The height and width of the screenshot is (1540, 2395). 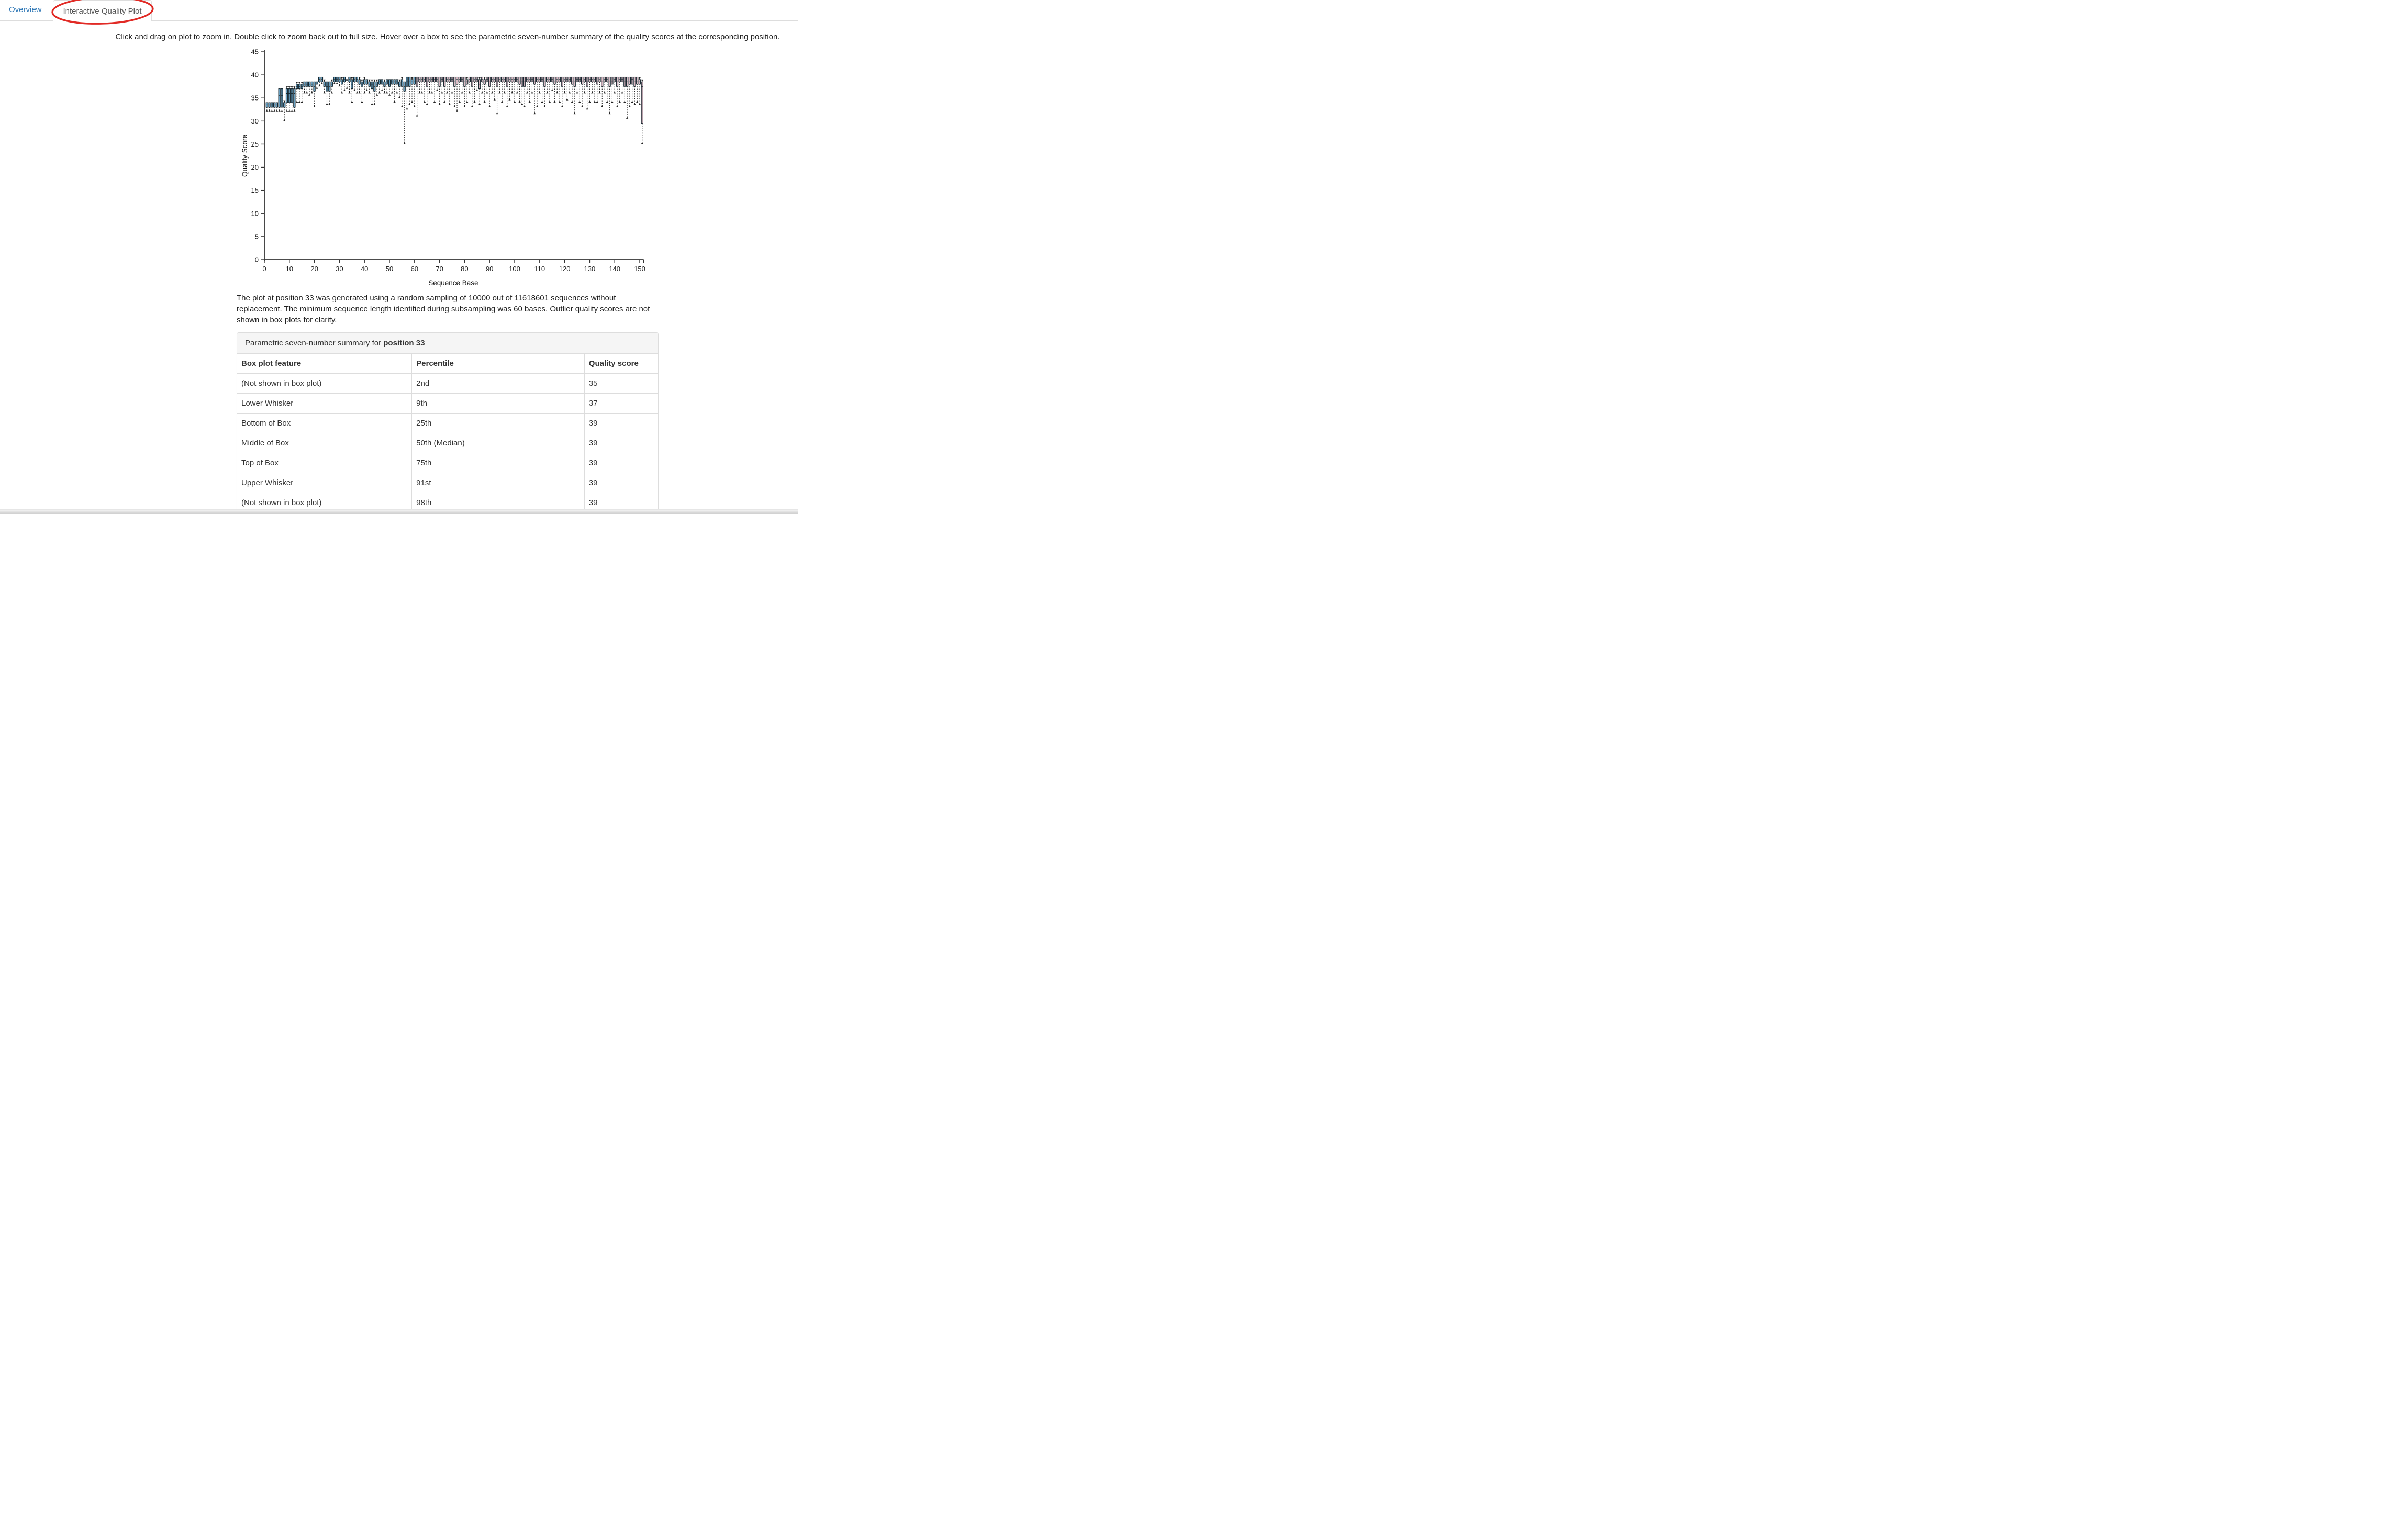 I want to click on tab-overview: Overview, so click(x=25, y=9).